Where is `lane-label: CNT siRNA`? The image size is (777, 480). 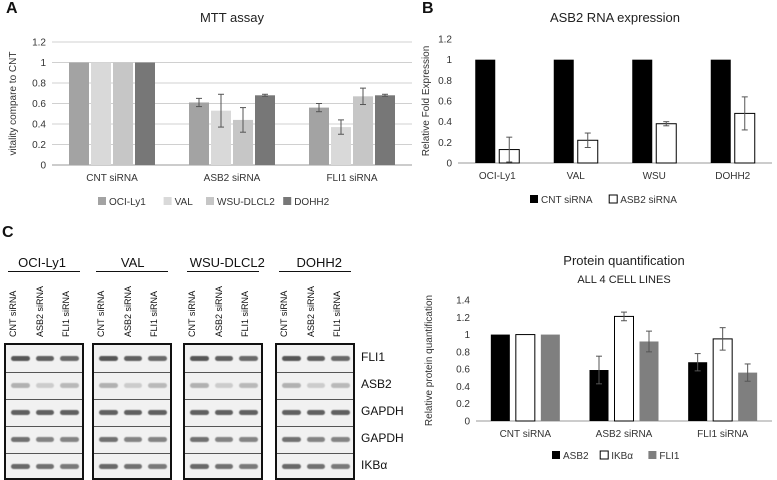 lane-label: CNT siRNA is located at coordinates (192, 313).